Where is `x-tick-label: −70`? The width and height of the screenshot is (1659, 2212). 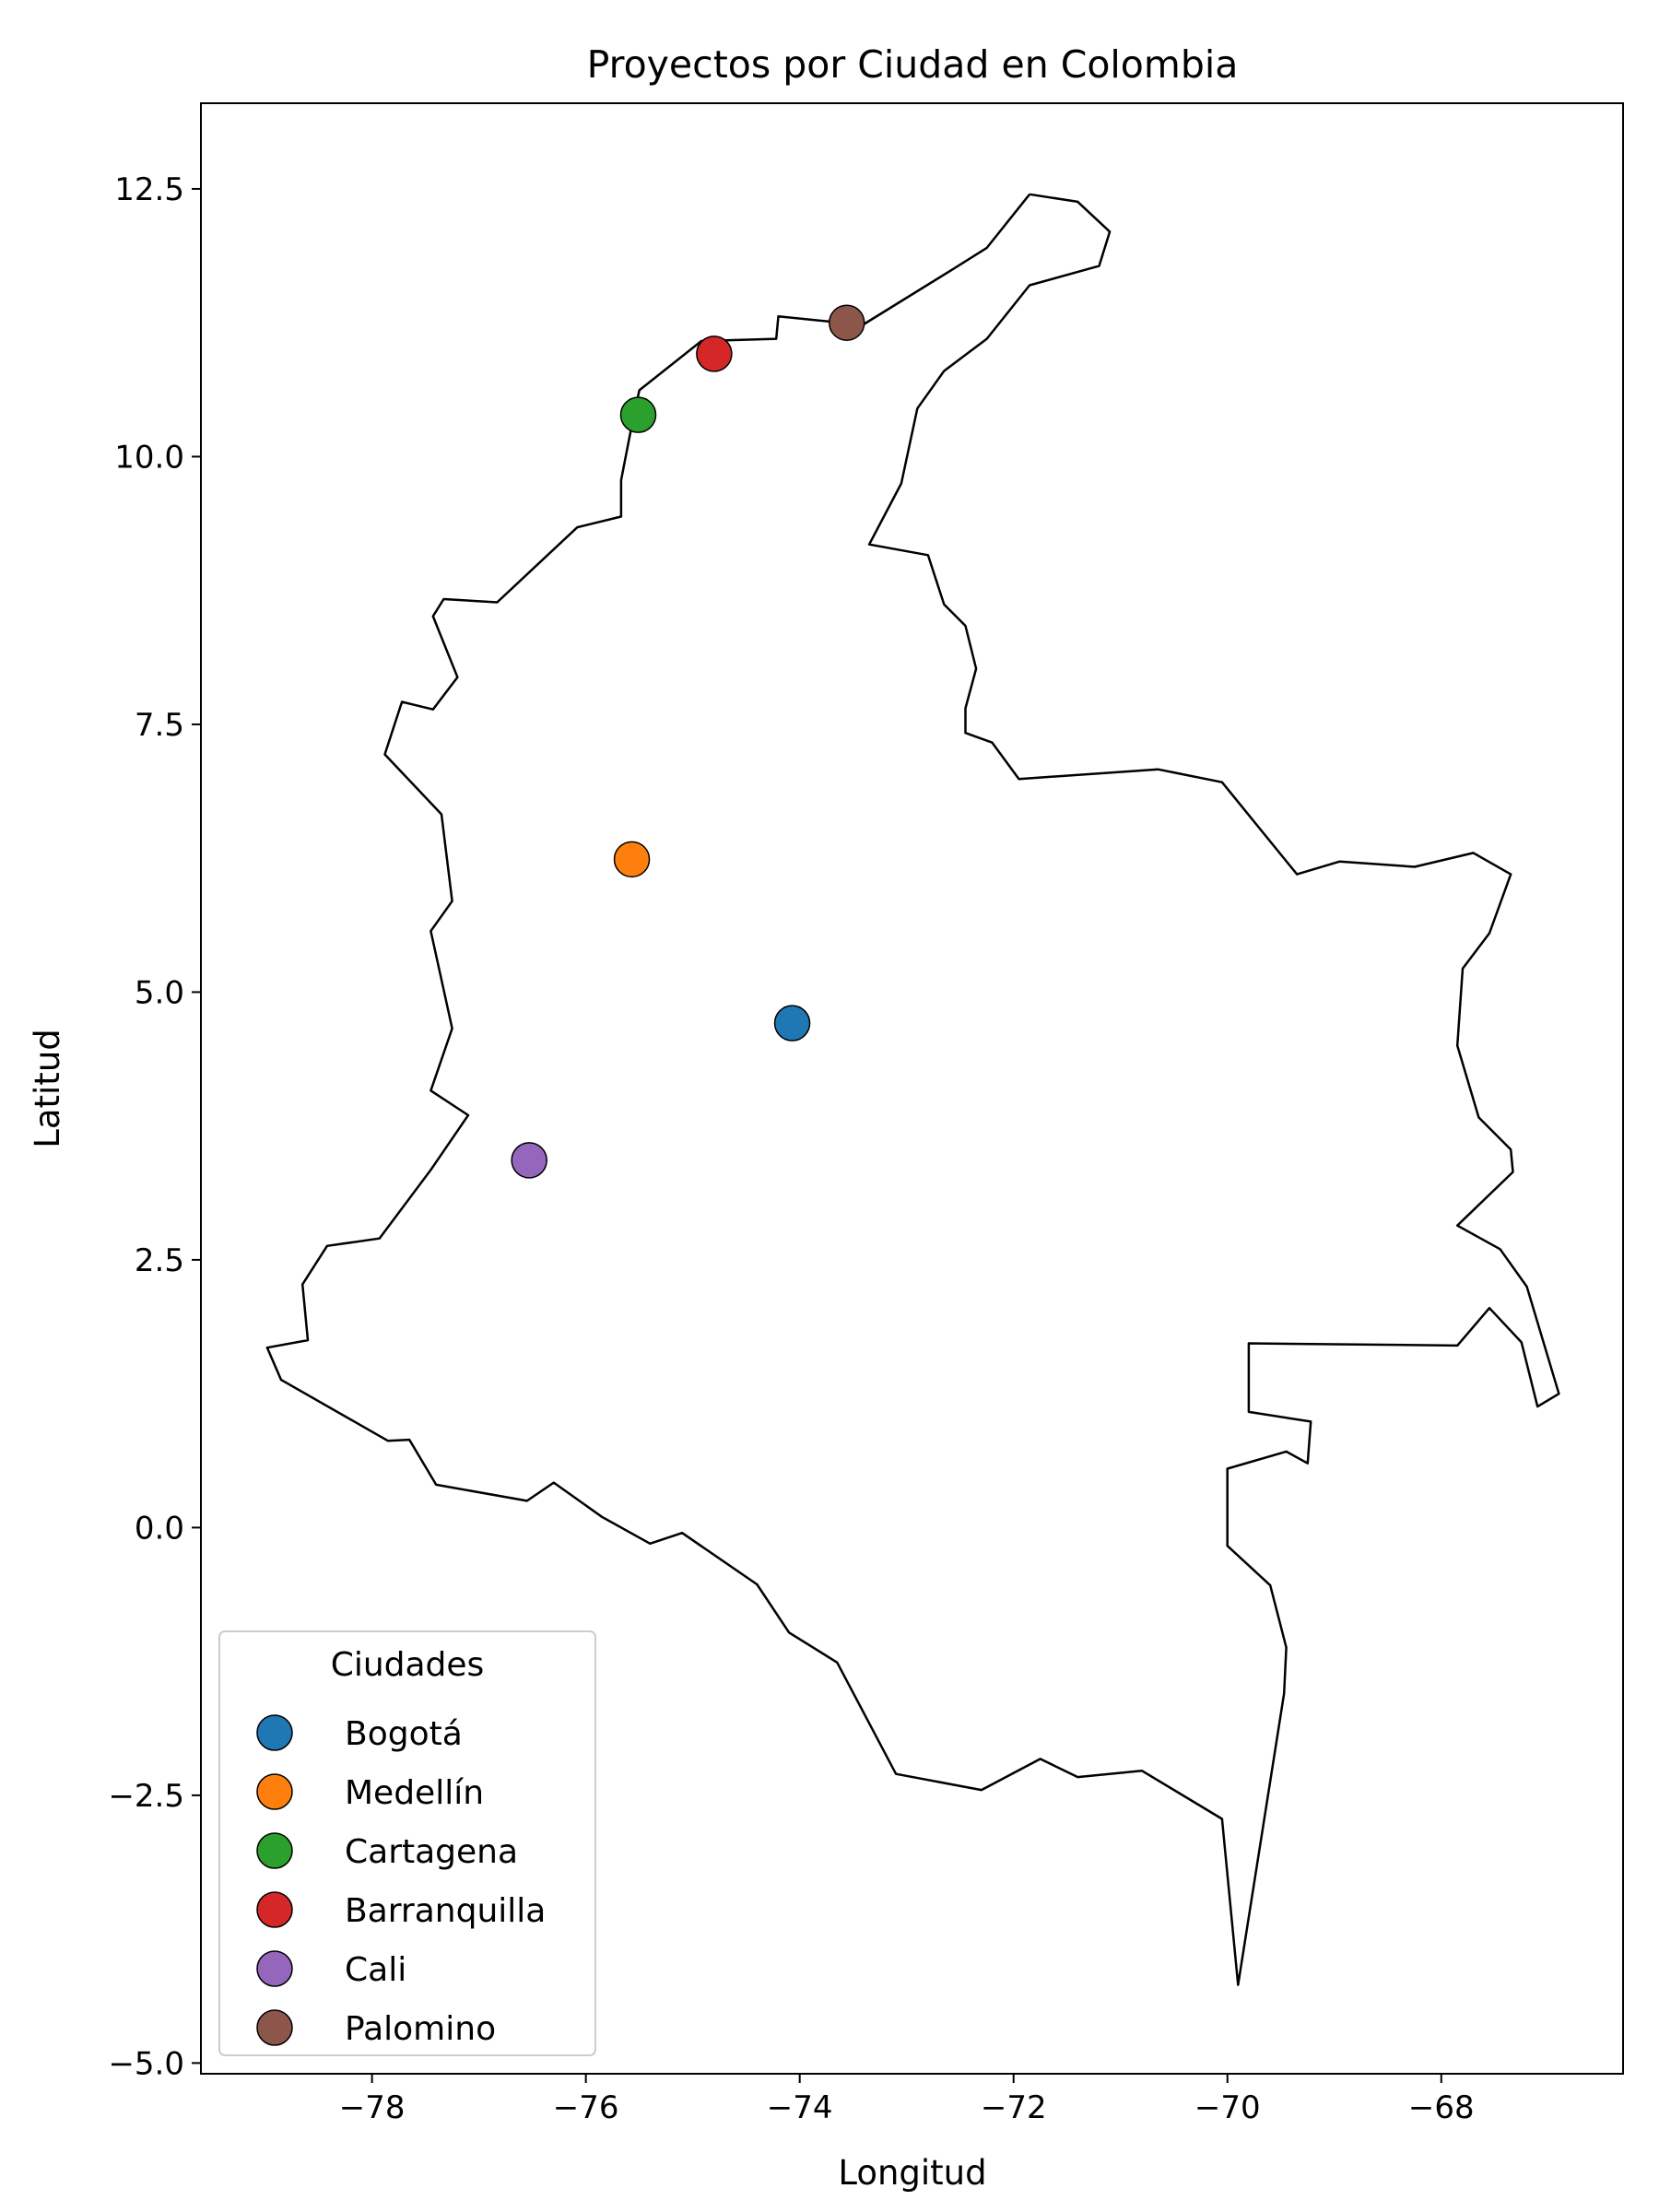
x-tick-label: −70 is located at coordinates (1227, 2107).